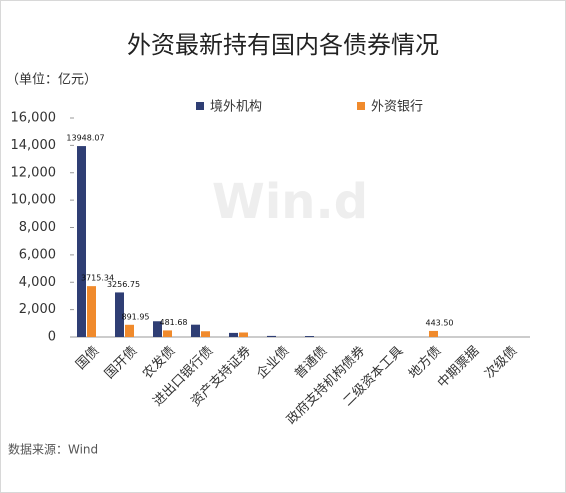 The image size is (566, 493). What do you see at coordinates (283, 45) in the screenshot?
I see `chart-title: 外资最新持有国内各债券情况` at bounding box center [283, 45].